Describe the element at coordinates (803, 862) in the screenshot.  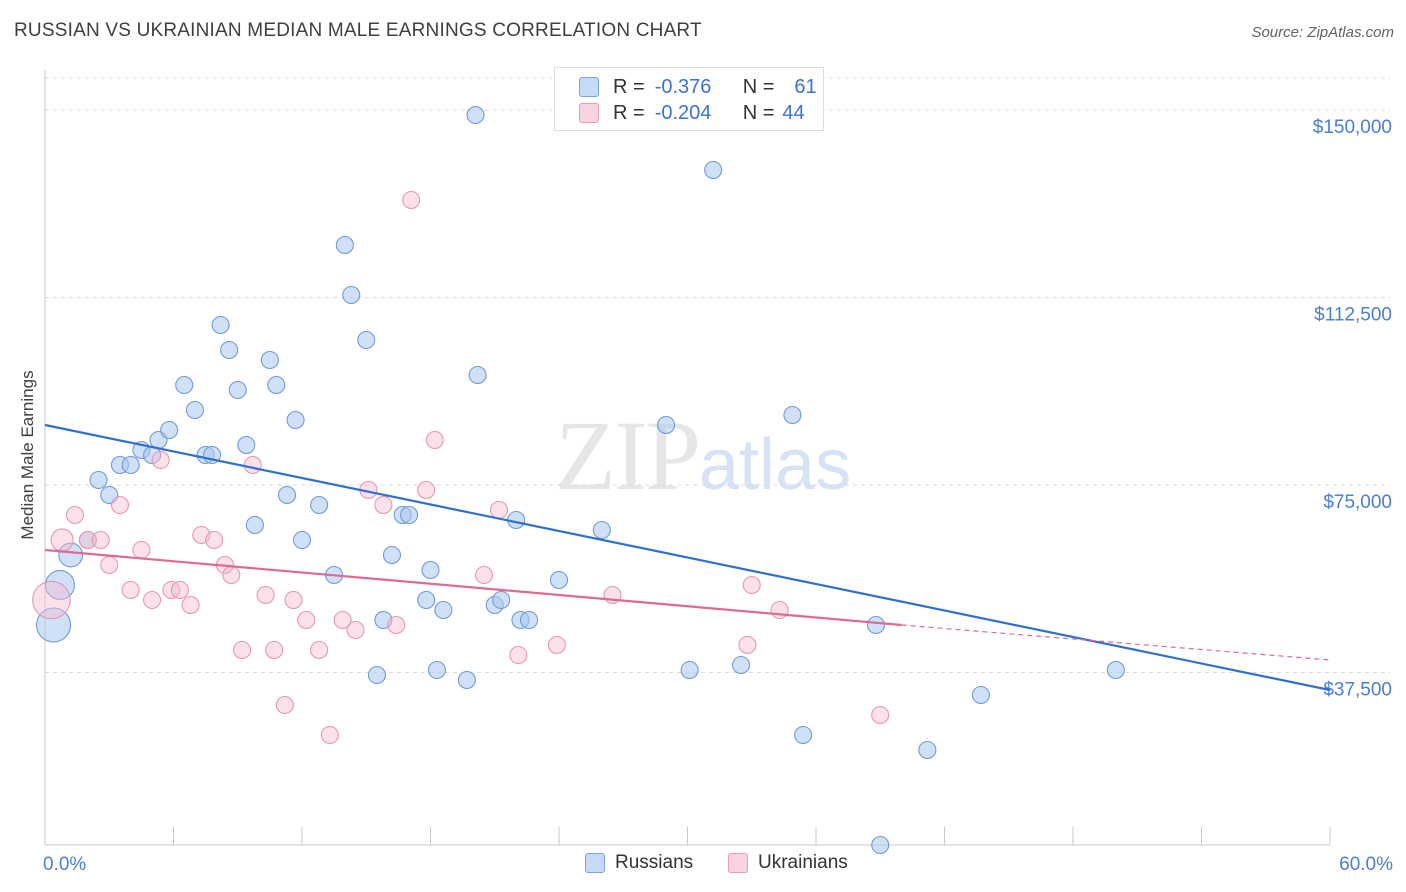
I see `ukrainians-legend-label: Ukrainians` at that location.